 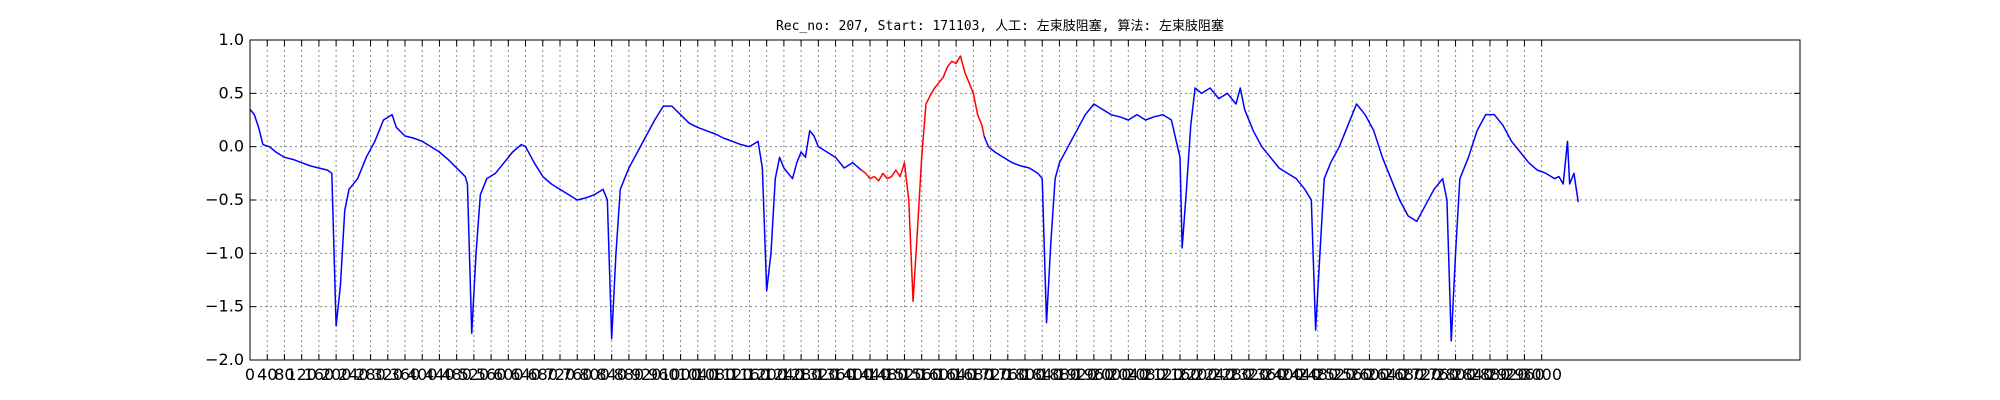 I want to click on x-tick-label: 1680, so click(x=973, y=374).